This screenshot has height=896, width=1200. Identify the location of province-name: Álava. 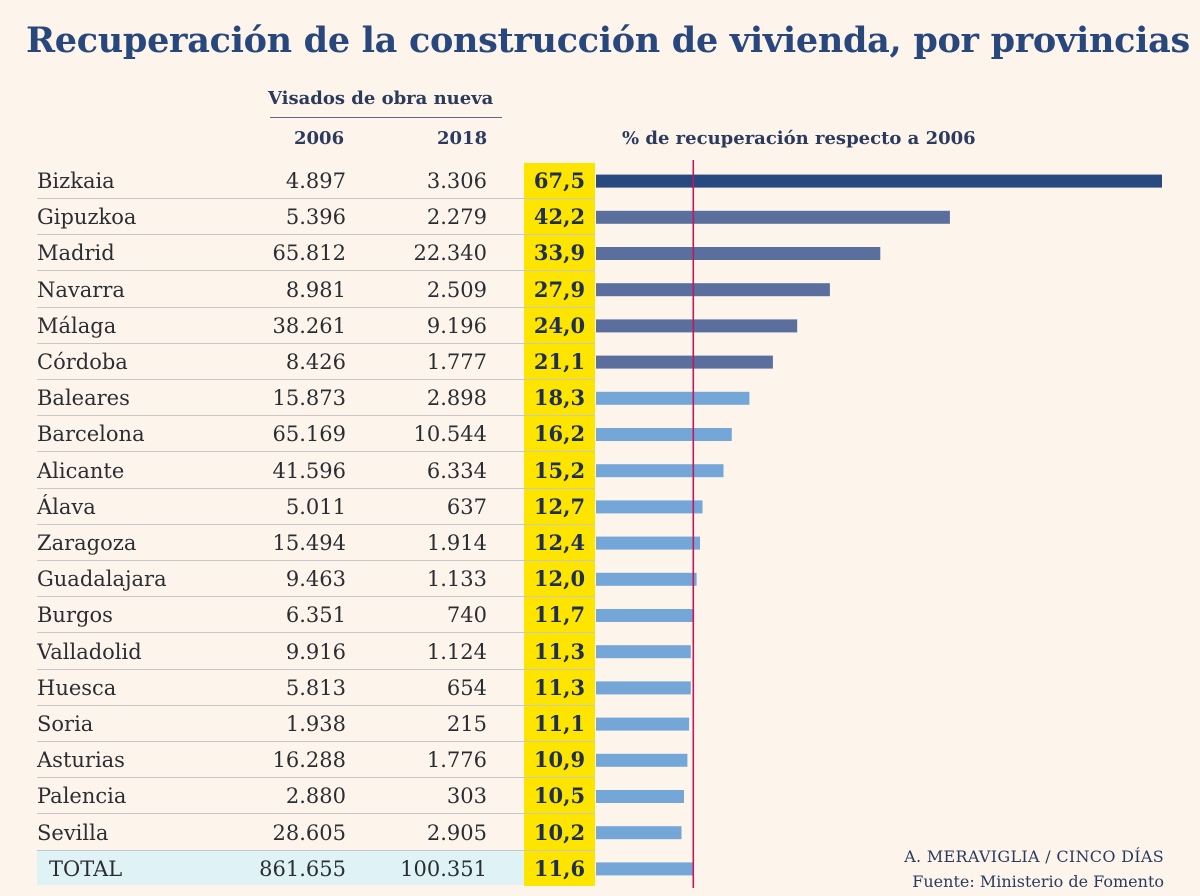
(66, 506).